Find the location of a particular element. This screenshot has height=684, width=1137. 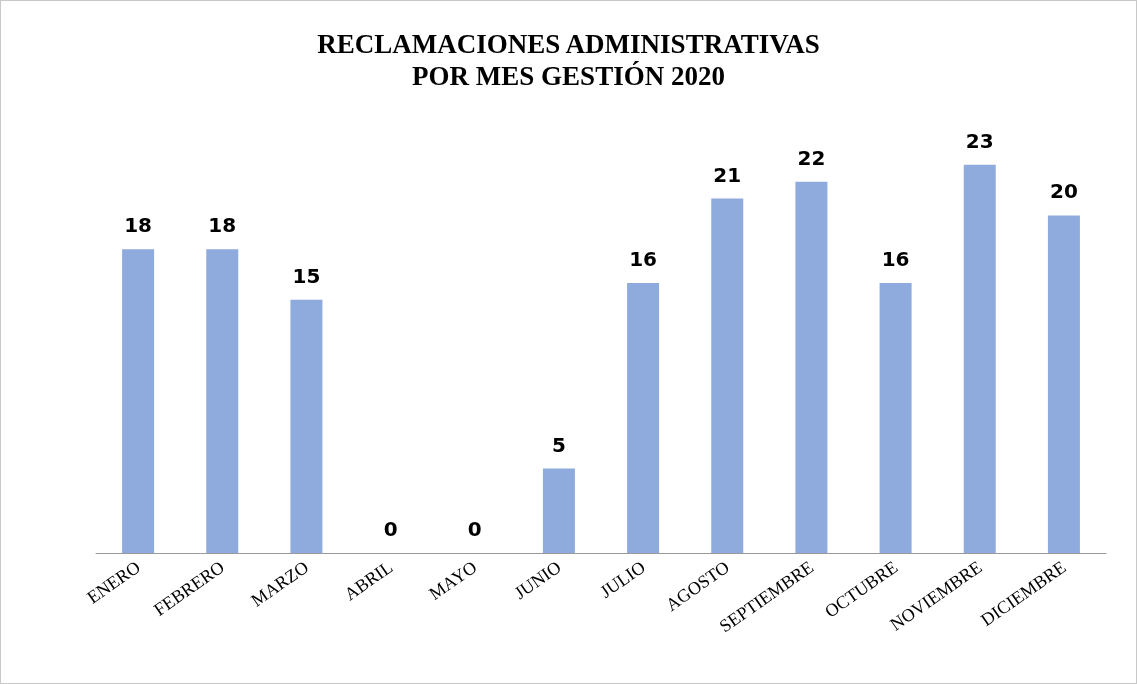

data-label: 15 is located at coordinates (306, 275).